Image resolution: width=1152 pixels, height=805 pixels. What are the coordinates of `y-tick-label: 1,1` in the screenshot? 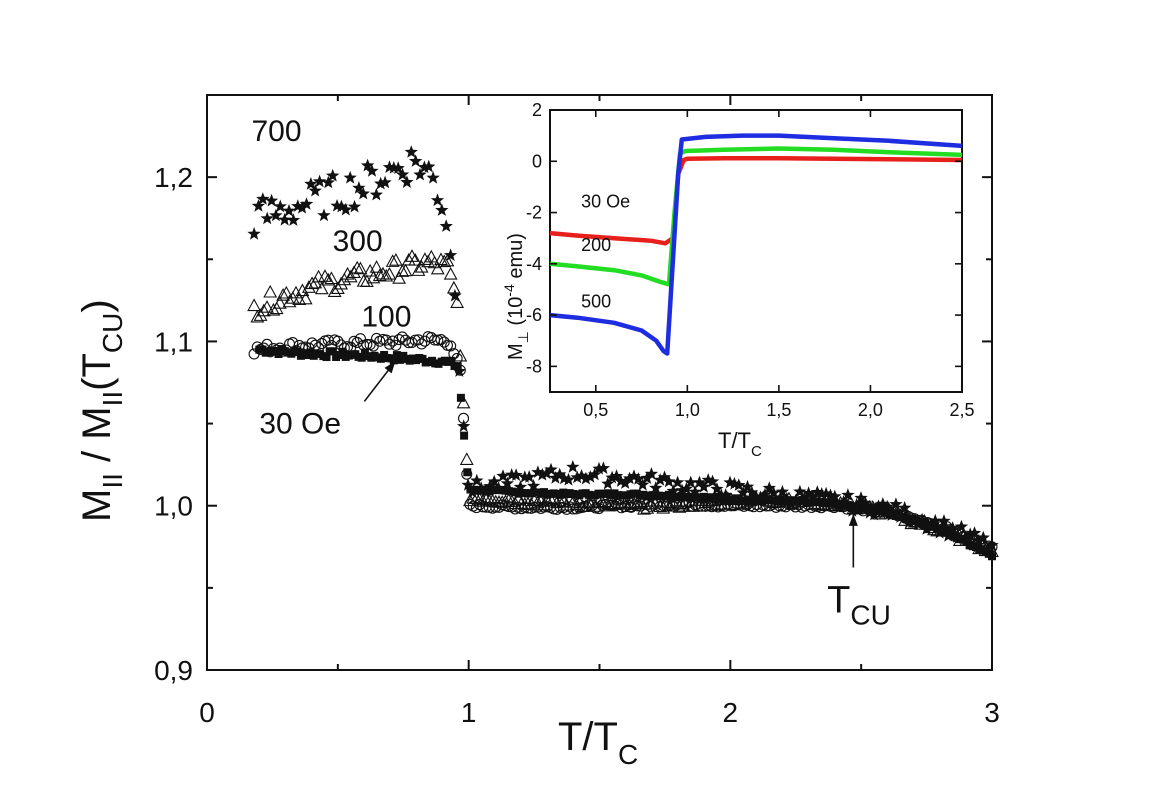 It's located at (173, 341).